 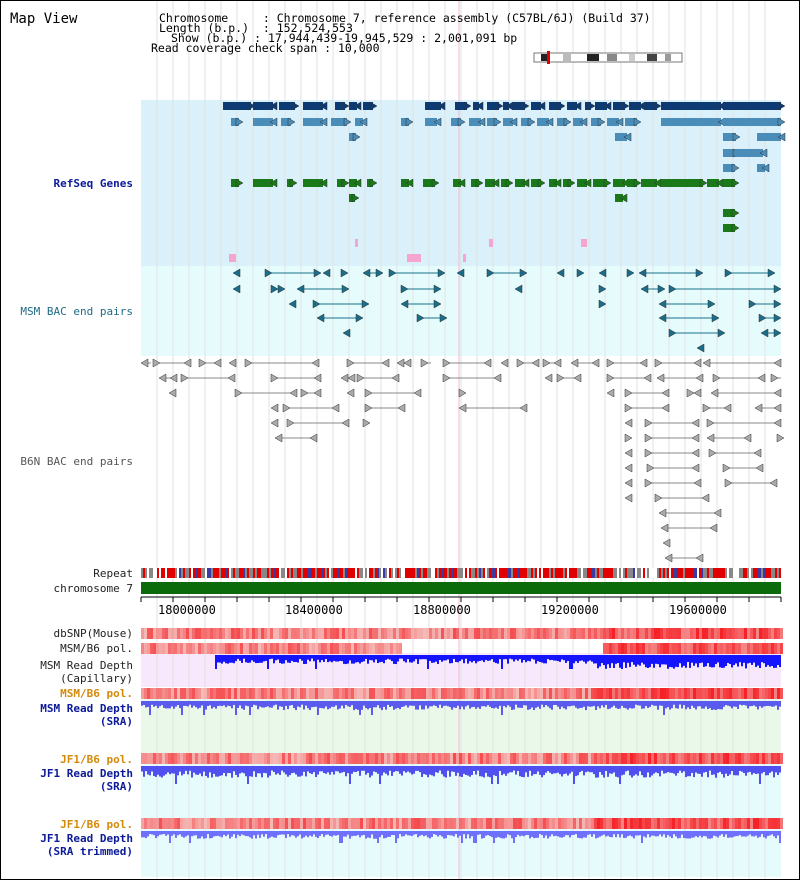 What do you see at coordinates (93, 633) in the screenshot?
I see `track-label-dbsnp: dbSNP(Mouse)` at bounding box center [93, 633].